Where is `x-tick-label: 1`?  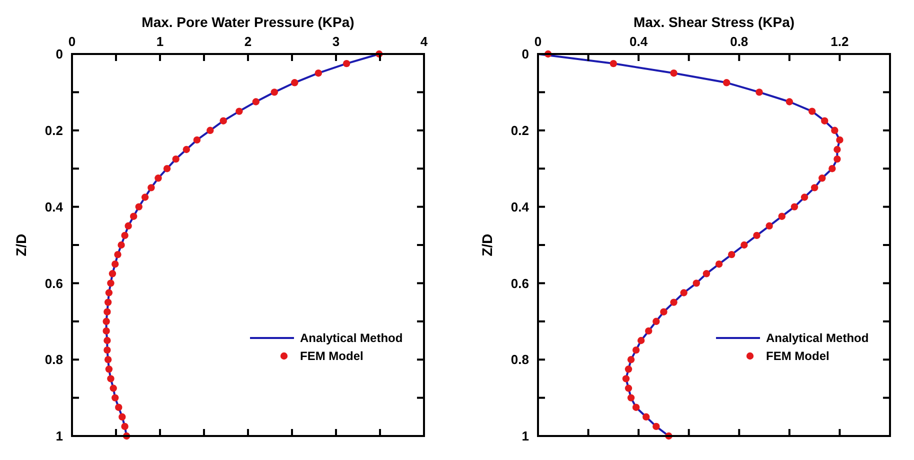
x-tick-label: 1 is located at coordinates (160, 41).